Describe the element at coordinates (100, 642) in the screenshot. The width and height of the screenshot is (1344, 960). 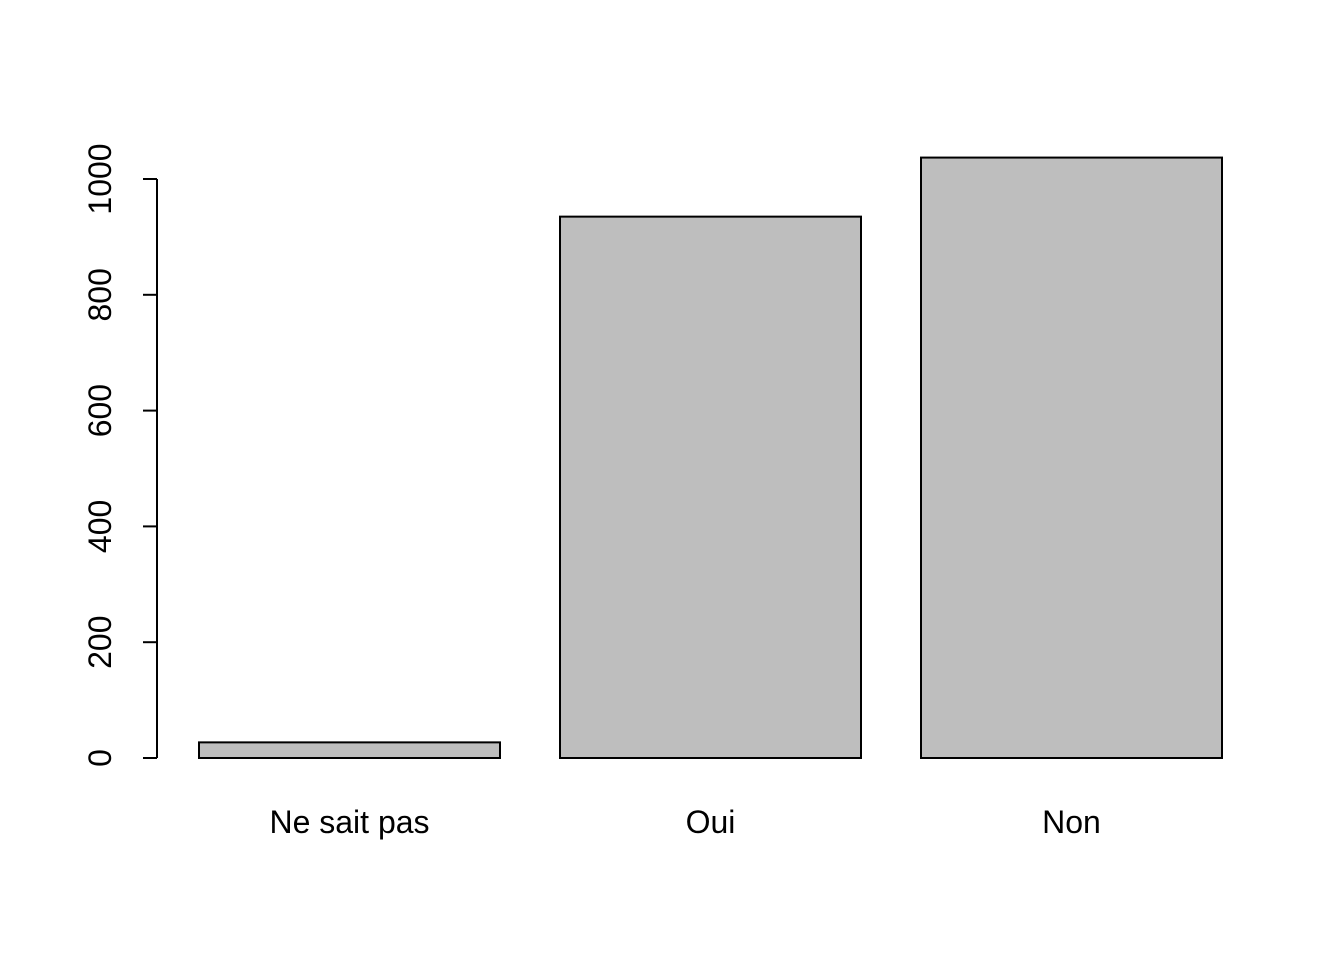
I see `y-tick-label: 200` at that location.